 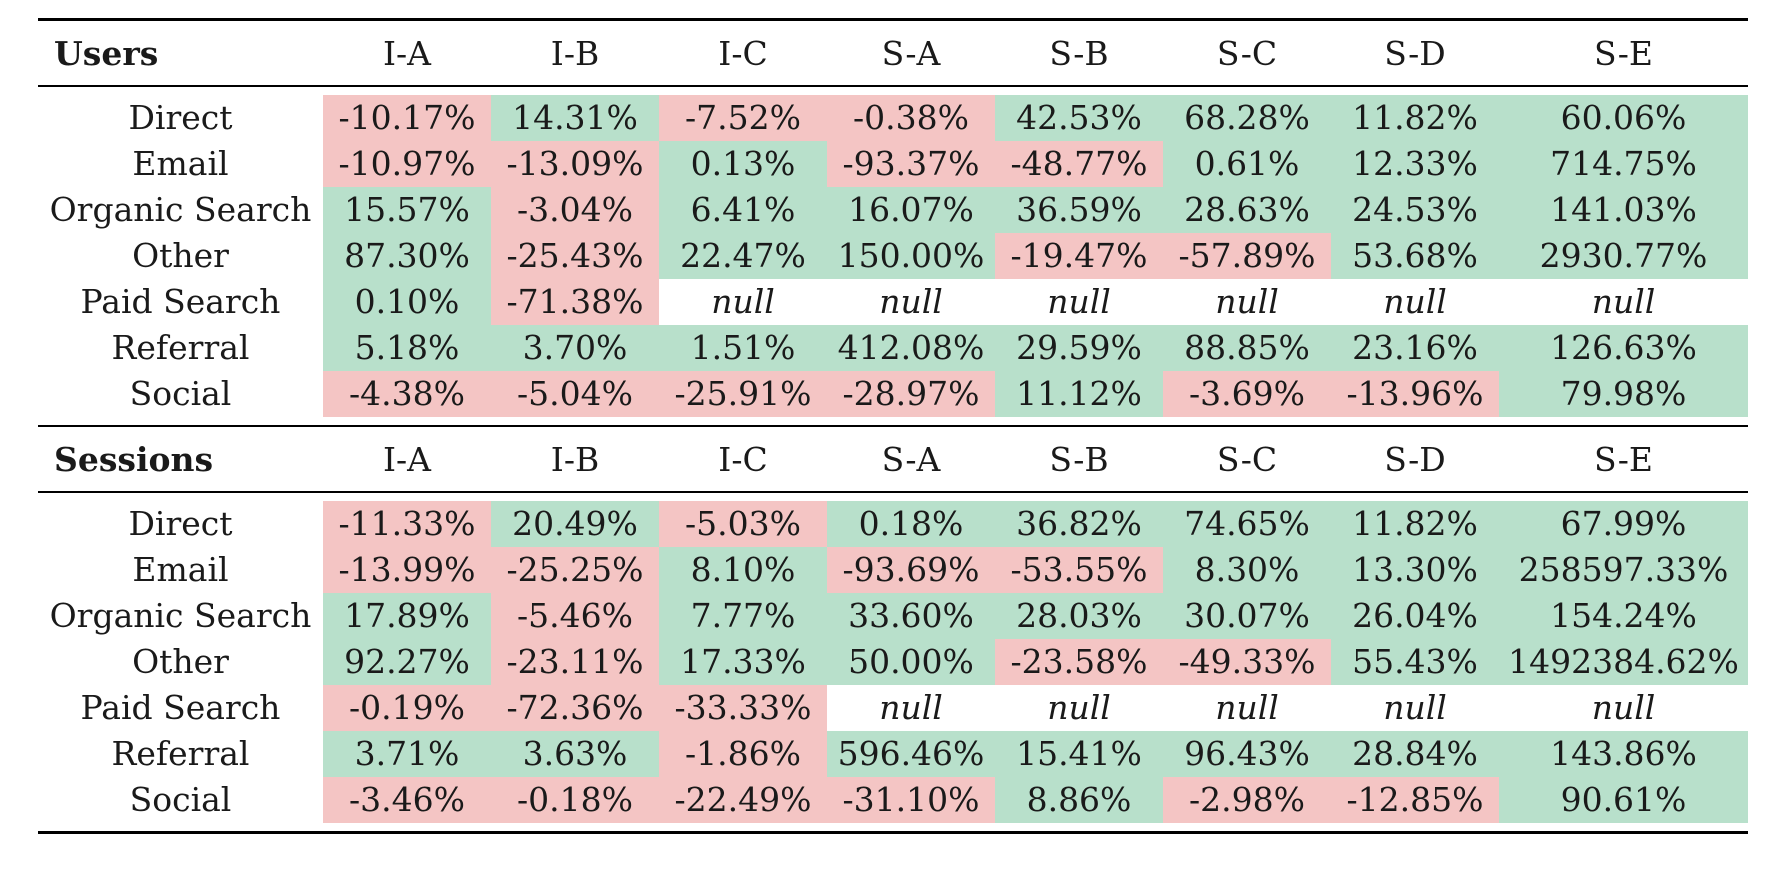 What do you see at coordinates (180, 52) in the screenshot?
I see `section-title: Users` at bounding box center [180, 52].